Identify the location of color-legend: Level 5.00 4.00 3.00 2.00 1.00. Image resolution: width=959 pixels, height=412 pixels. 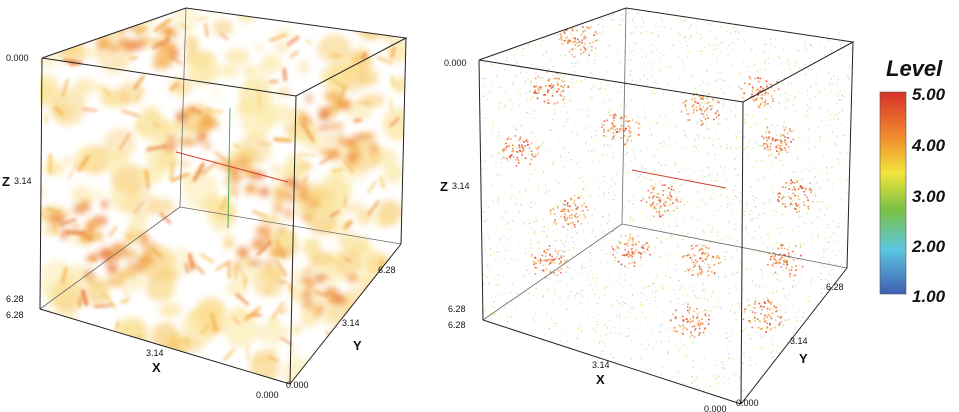
(912, 181).